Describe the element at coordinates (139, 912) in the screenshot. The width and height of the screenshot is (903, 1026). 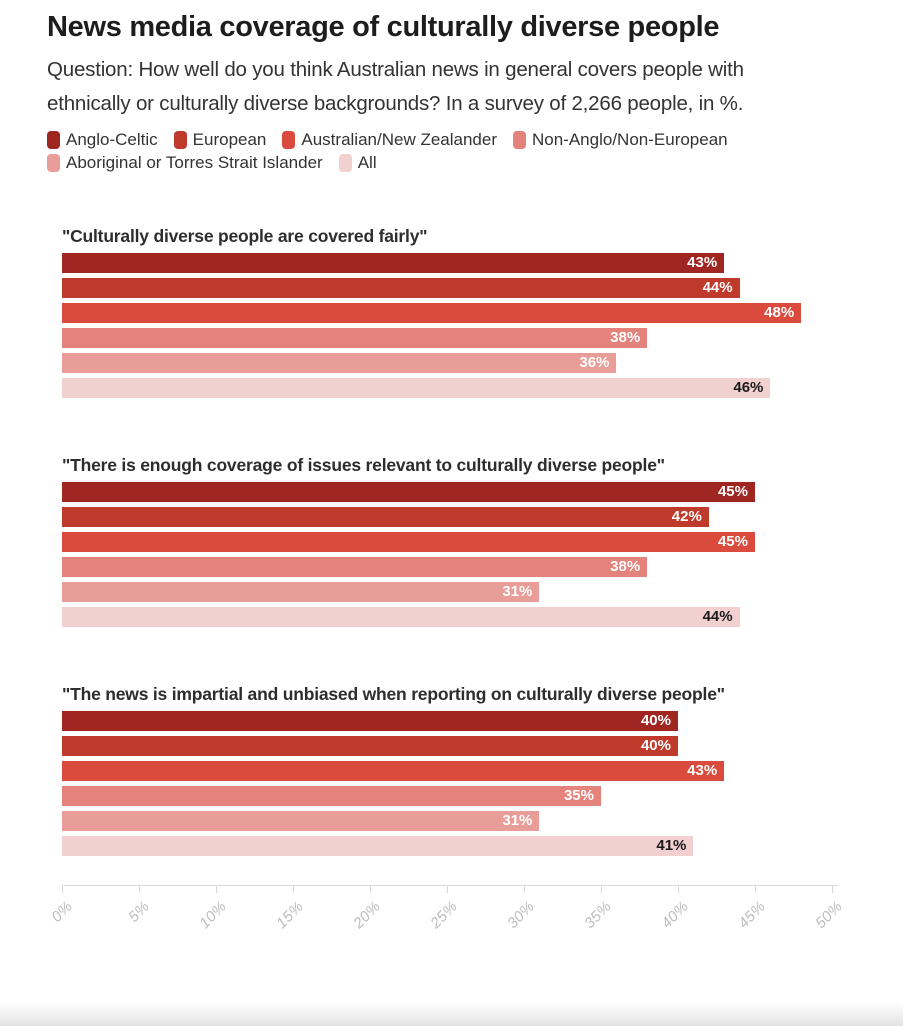
I see `axis-tick-label: 5%` at that location.